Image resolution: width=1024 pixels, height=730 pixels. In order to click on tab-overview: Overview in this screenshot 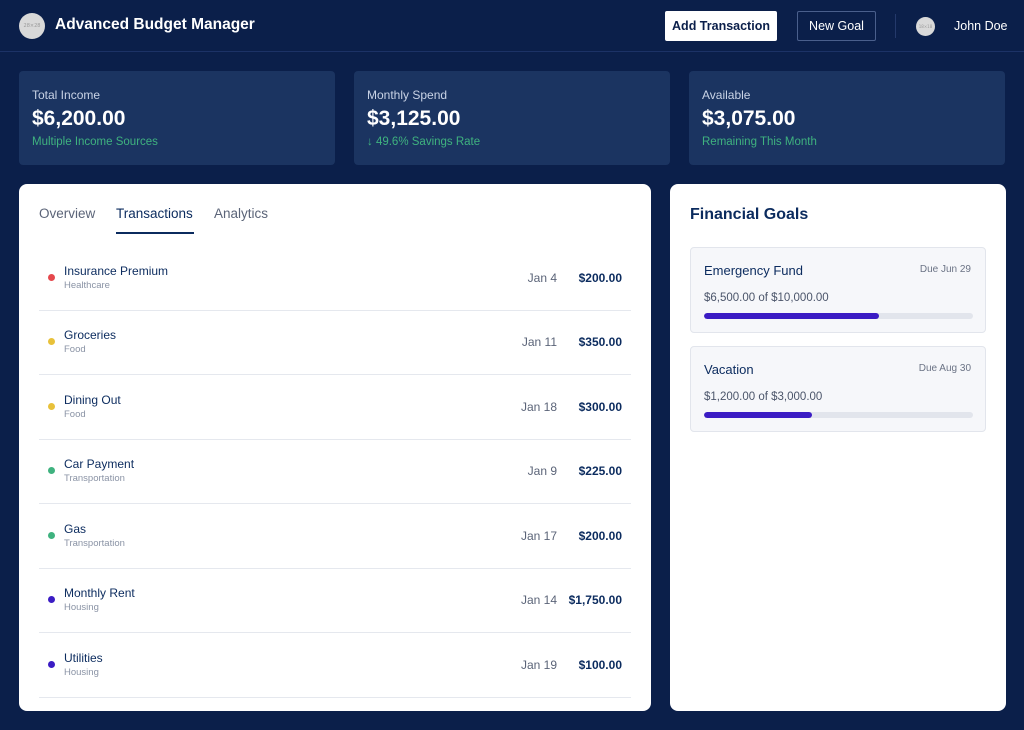, I will do `click(67, 213)`.